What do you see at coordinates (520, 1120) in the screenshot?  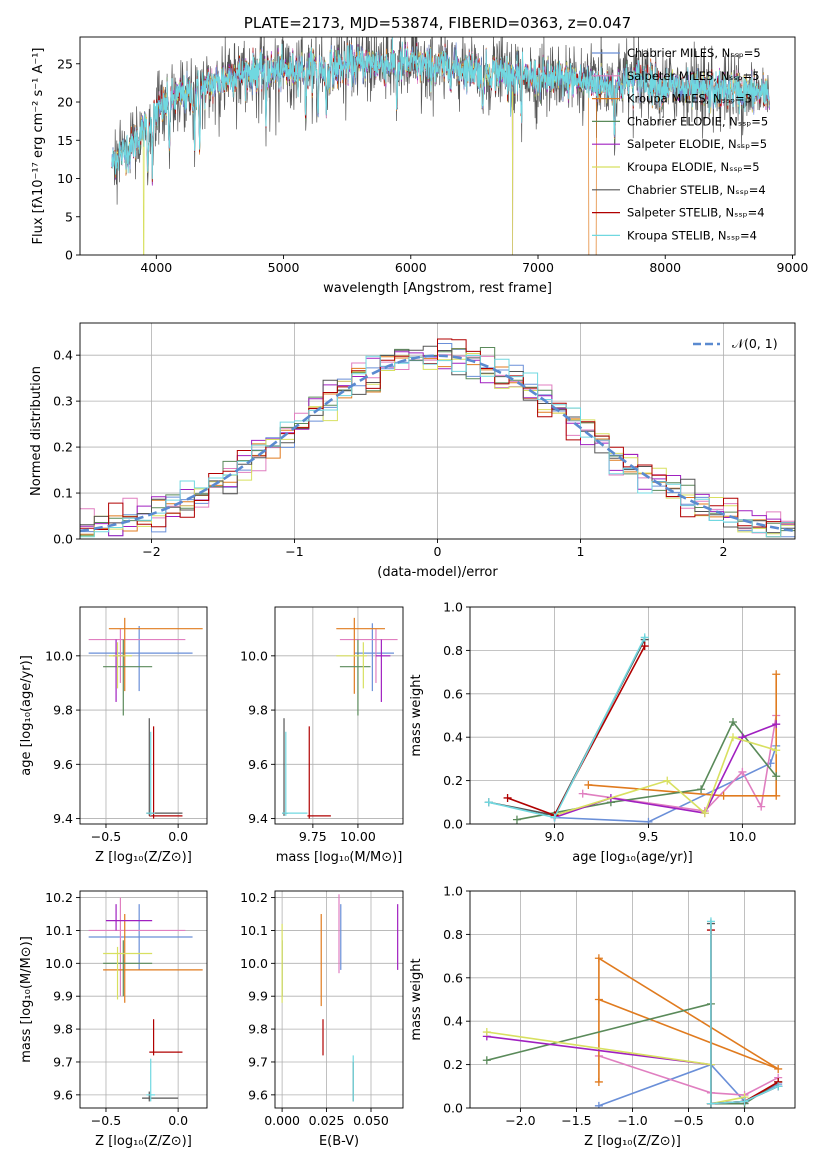 I see `x-tick-label: −2.0` at bounding box center [520, 1120].